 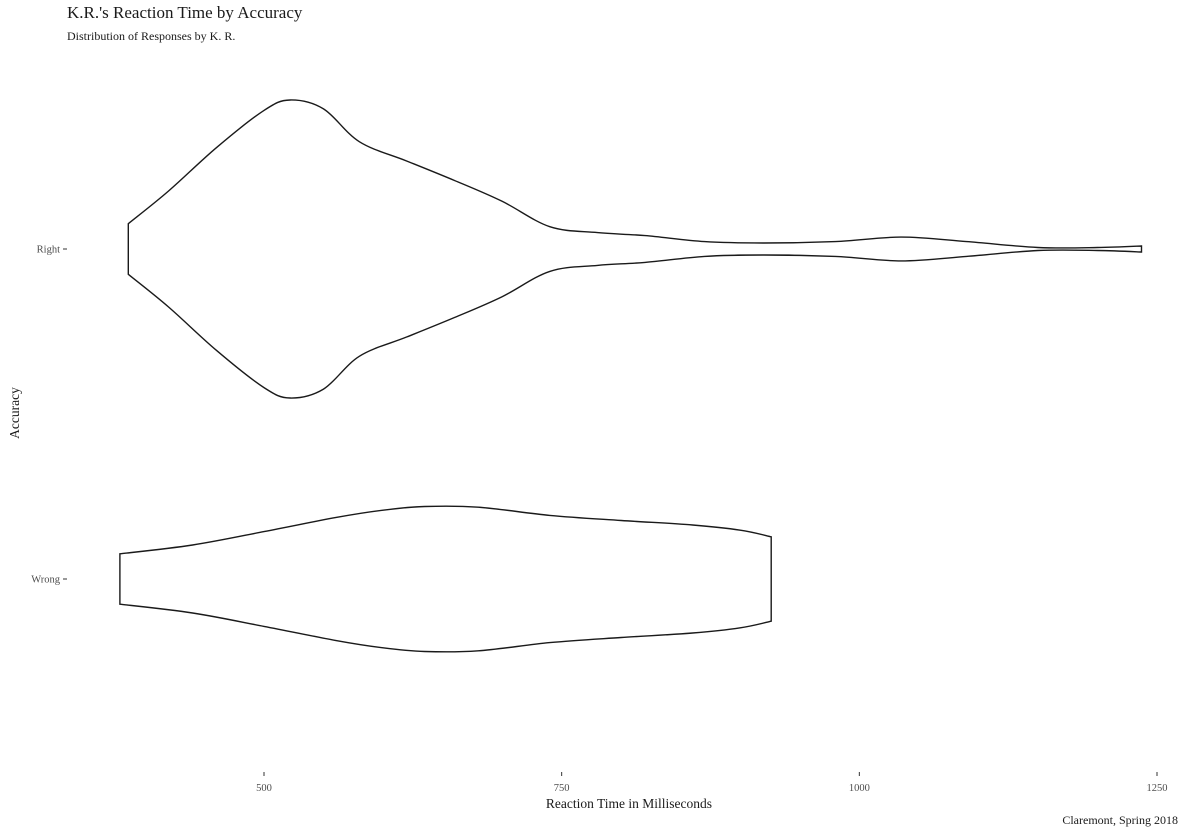 What do you see at coordinates (264, 788) in the screenshot?
I see `x-tick-label-500: 500` at bounding box center [264, 788].